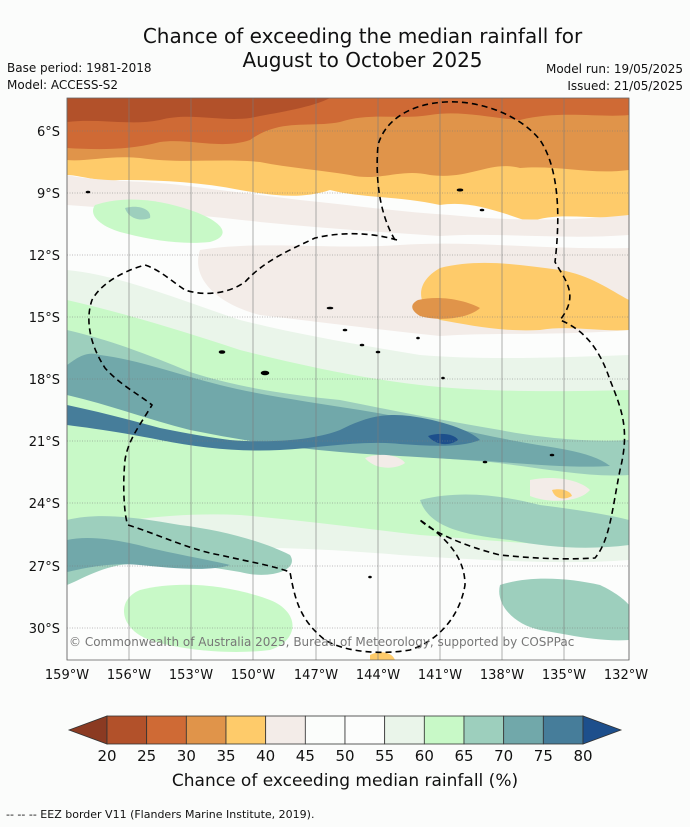  I want to click on wet-core-deep, so click(443, 439).